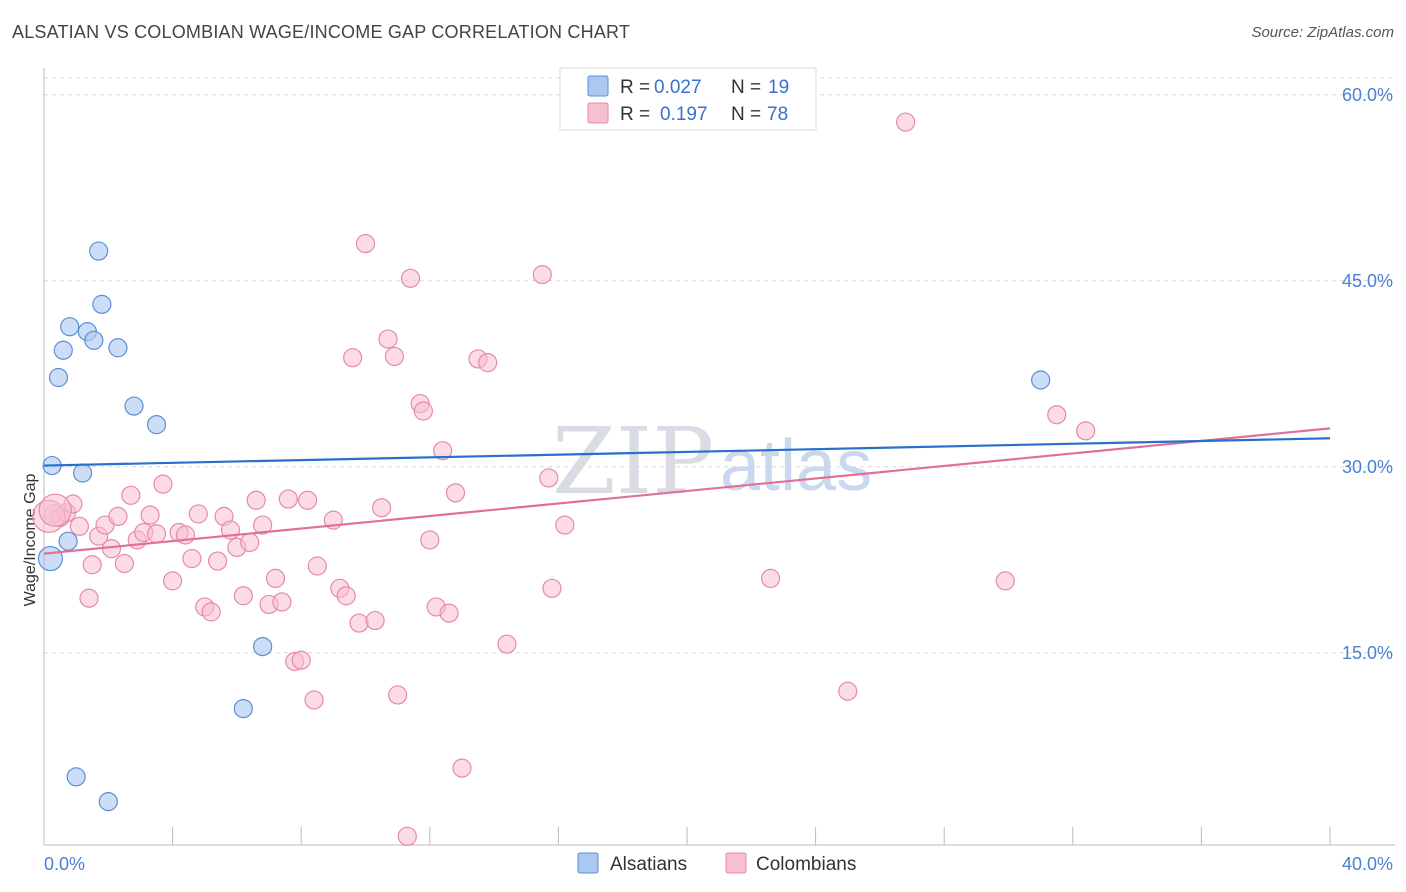  I want to click on colombians-legend-label: Colombians, so click(806, 864).